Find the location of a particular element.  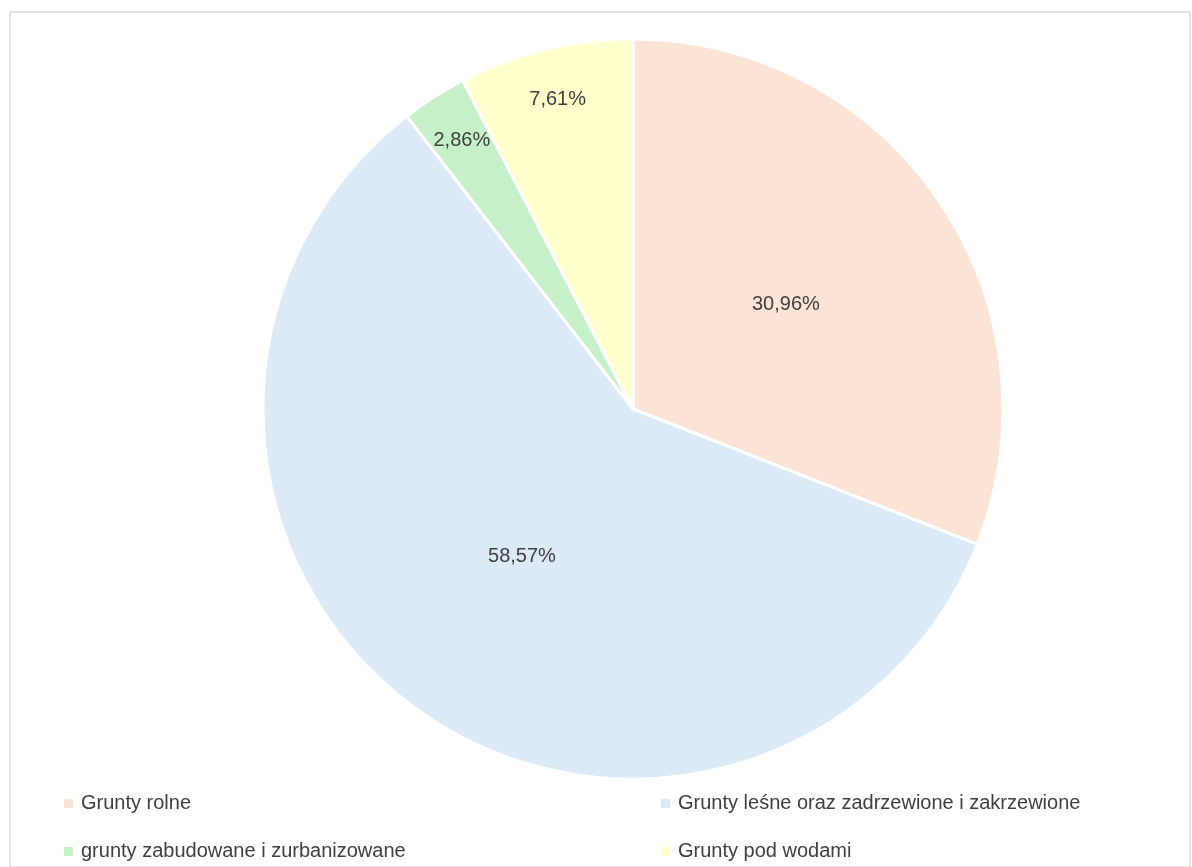

data-label: 7,61% is located at coordinates (558, 98).